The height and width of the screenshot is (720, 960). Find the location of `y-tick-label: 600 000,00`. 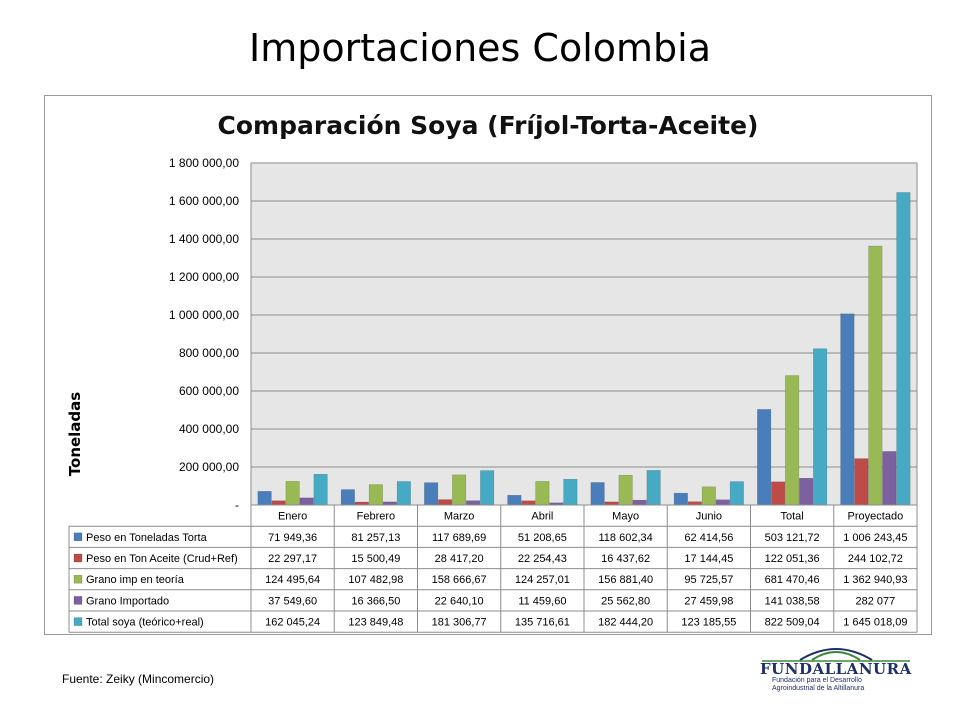

y-tick-label: 600 000,00 is located at coordinates (209, 391).